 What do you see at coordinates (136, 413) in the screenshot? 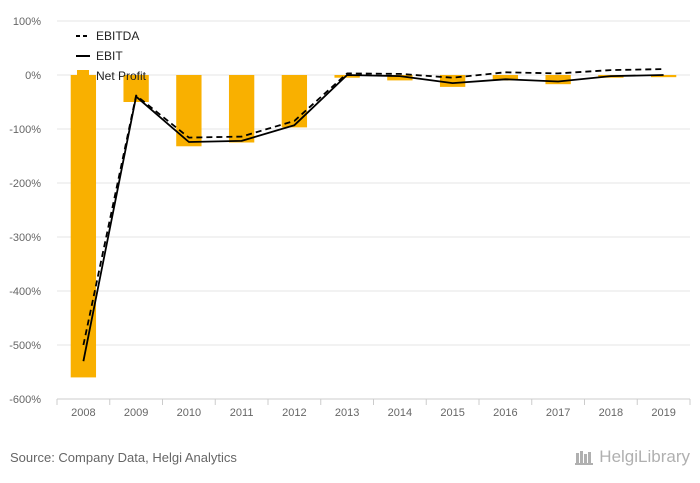
I see `x-tick-label: 2009` at bounding box center [136, 413].